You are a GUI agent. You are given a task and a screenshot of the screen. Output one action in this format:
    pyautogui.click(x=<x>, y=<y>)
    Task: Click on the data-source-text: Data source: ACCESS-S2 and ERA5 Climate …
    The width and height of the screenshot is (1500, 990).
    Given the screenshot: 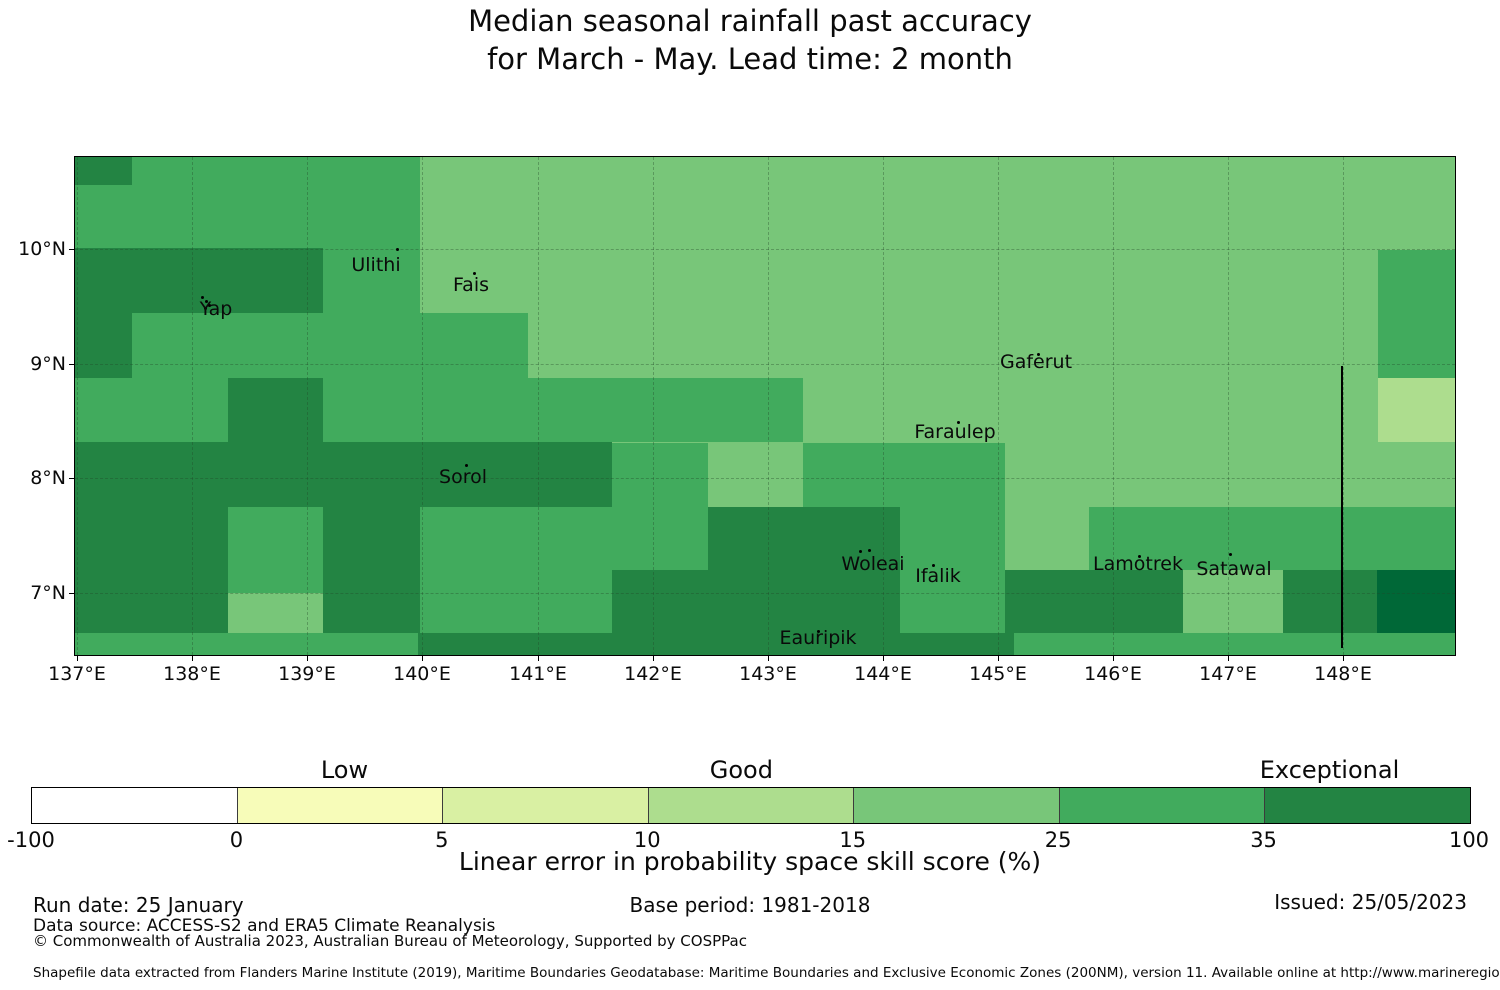 What is the action you would take?
    pyautogui.click(x=264, y=926)
    